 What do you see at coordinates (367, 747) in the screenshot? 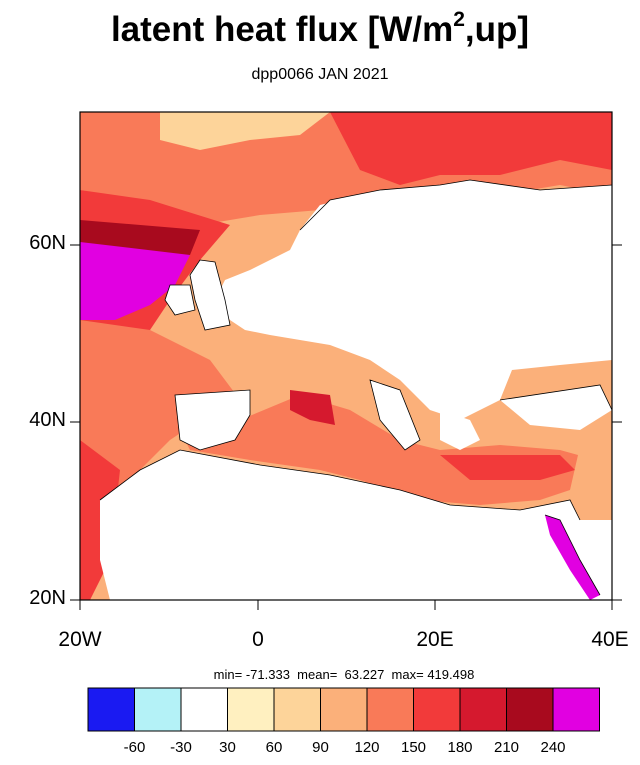
I see `colorbar-label: 120` at bounding box center [367, 747].